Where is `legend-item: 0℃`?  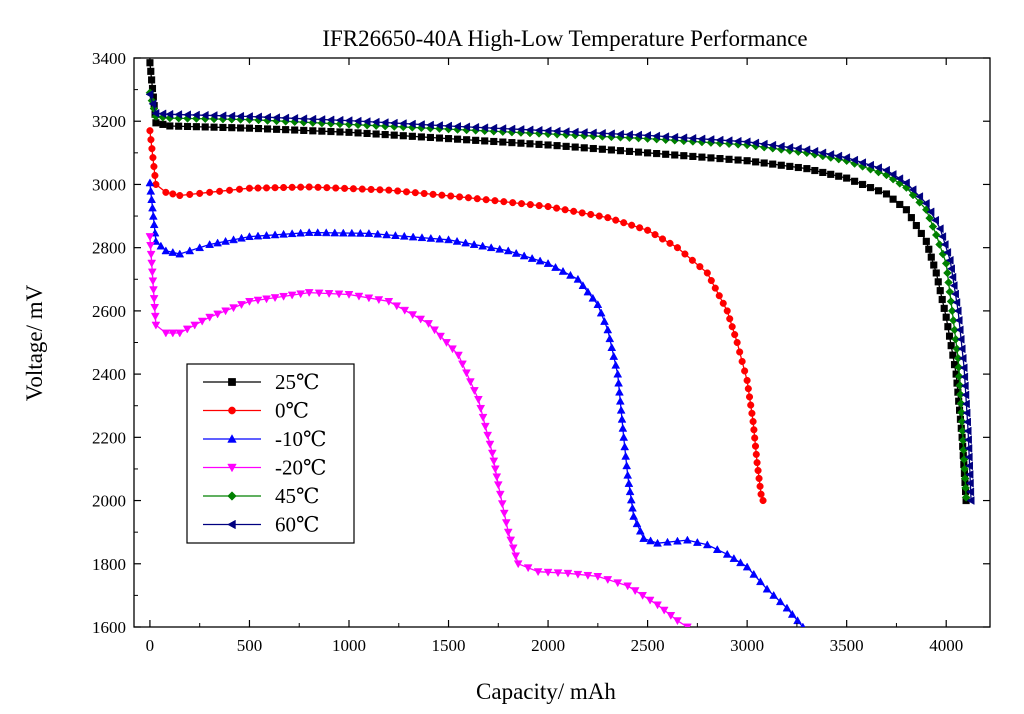 legend-item: 0℃ is located at coordinates (256, 411).